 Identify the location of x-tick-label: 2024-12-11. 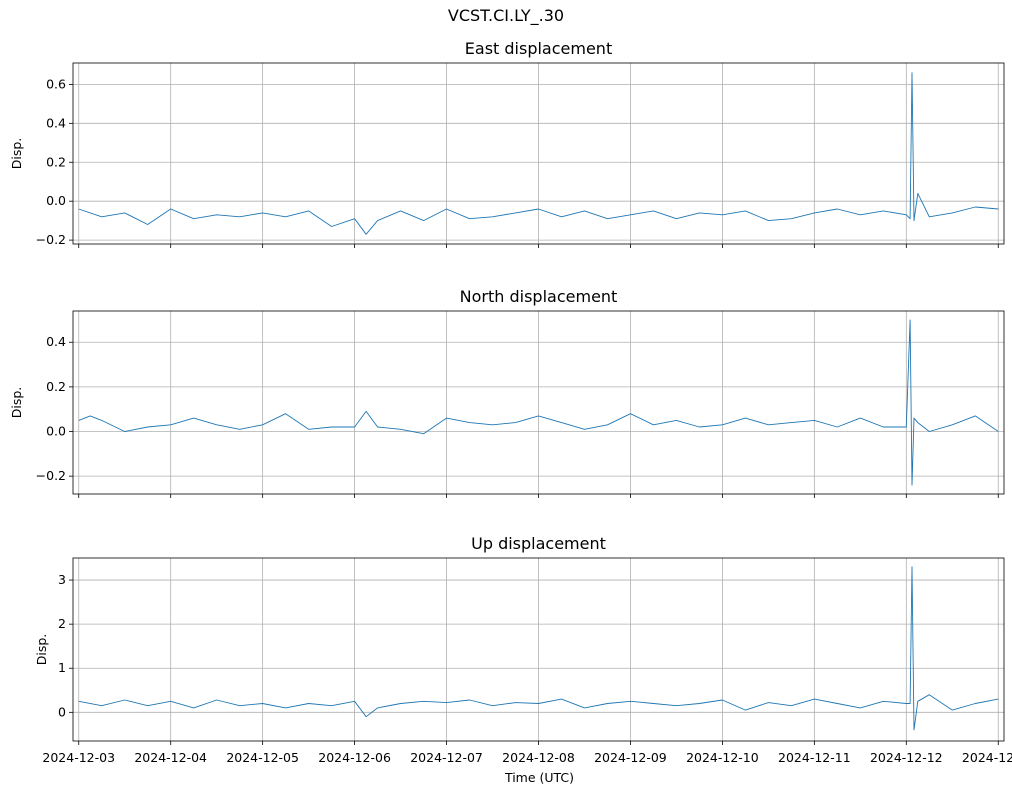
(814, 757).